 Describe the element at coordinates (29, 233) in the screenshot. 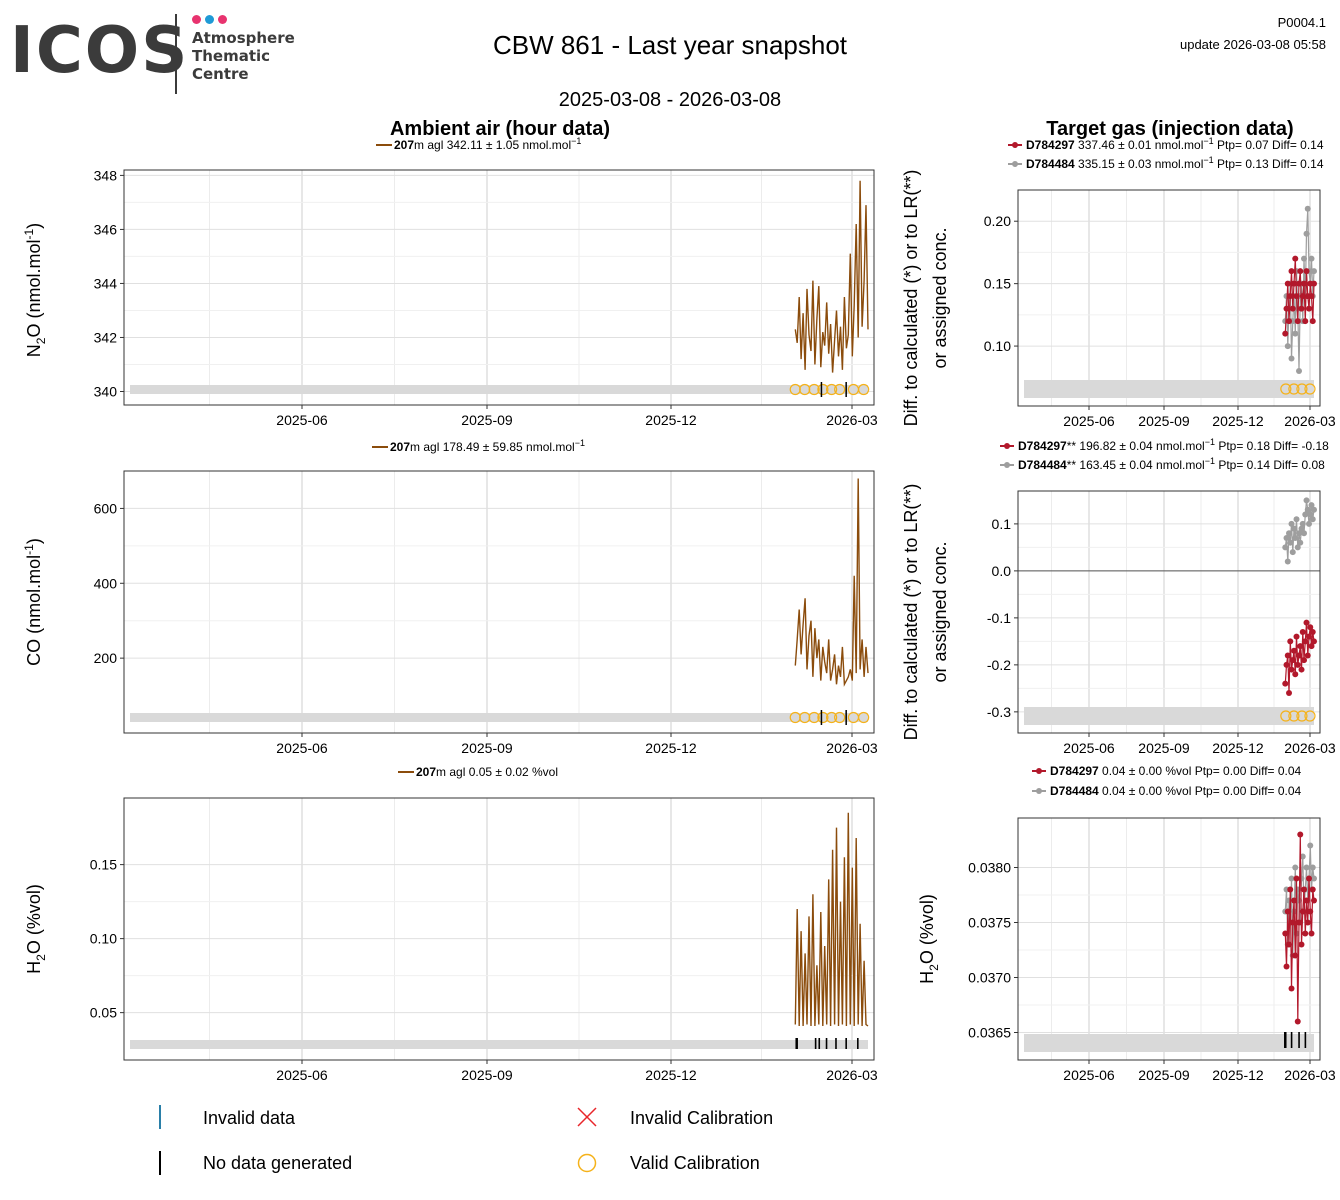

I see `y-label-superscript: -1` at that location.